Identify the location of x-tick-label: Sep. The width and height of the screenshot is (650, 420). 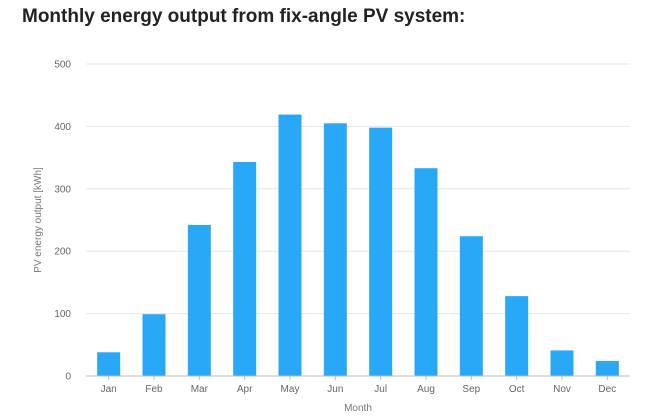
(471, 389).